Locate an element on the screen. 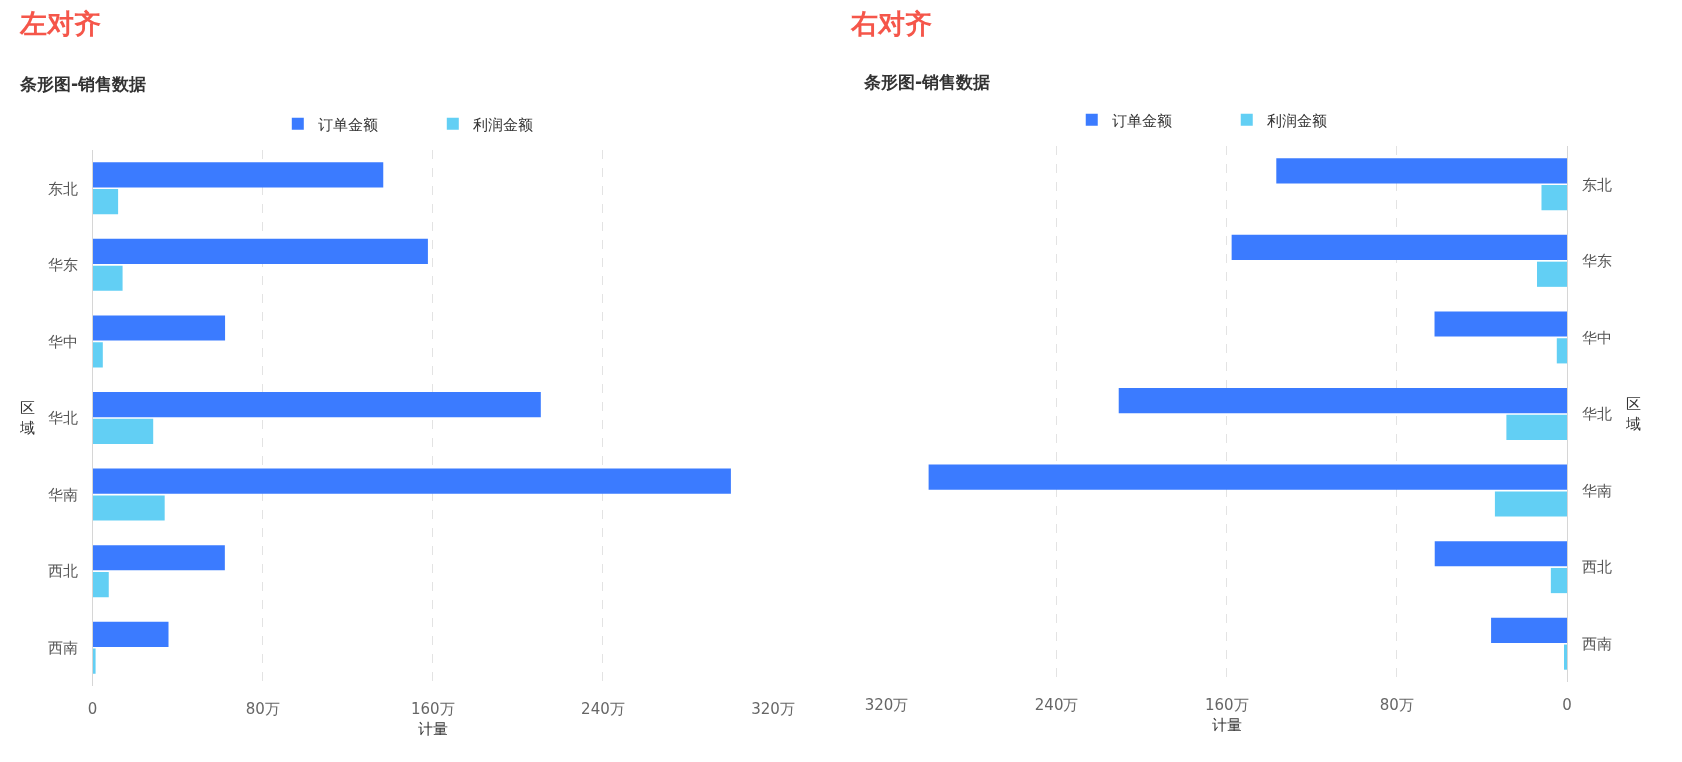 The image size is (1682, 762). text: 右对齐 is located at coordinates (891, 23).